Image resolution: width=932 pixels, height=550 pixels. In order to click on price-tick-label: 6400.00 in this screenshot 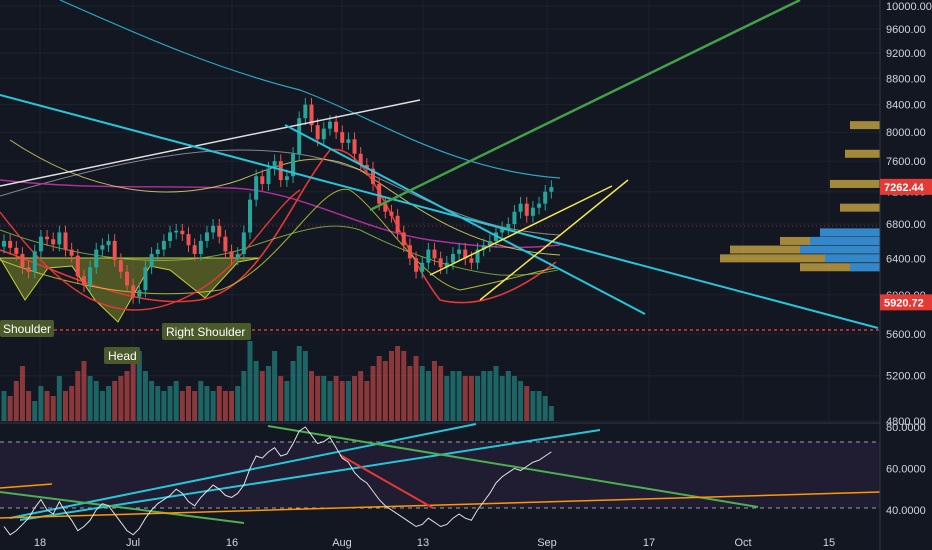, I will do `click(906, 259)`.